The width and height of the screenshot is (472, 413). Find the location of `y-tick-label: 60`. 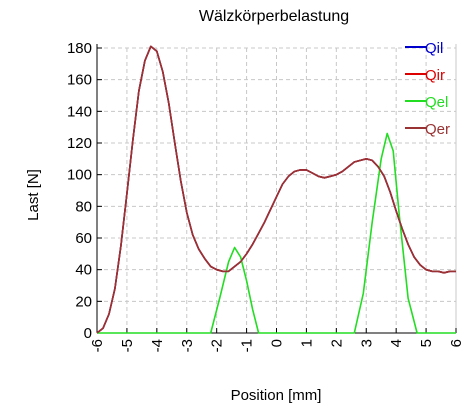

y-tick-label: 60 is located at coordinates (83, 238).